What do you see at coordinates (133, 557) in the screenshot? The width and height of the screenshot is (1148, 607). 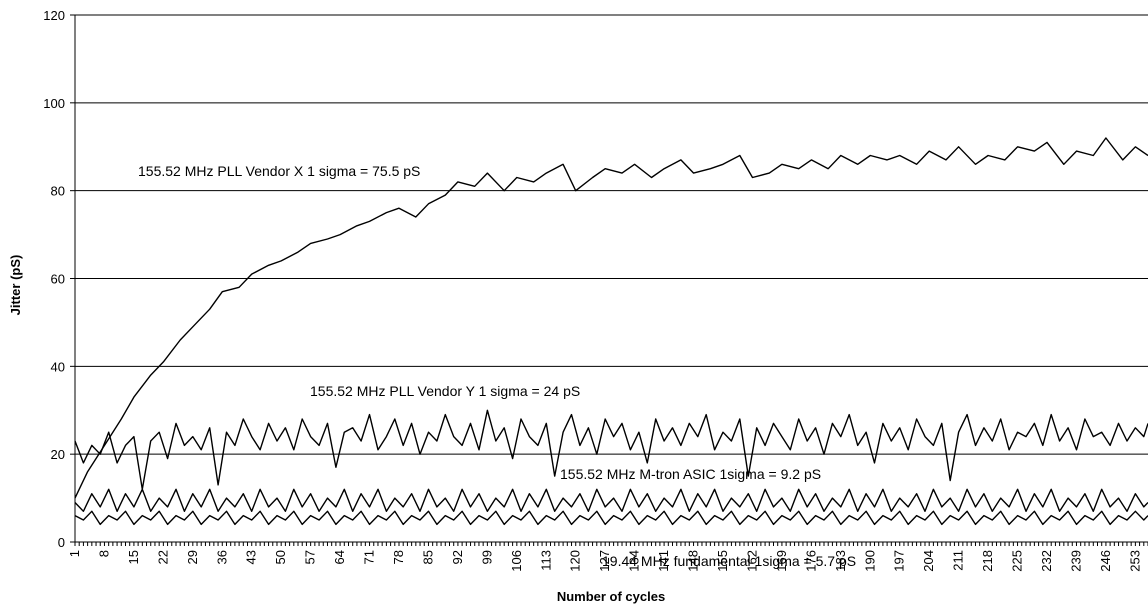 I see `x-tick-label: 15` at bounding box center [133, 557].